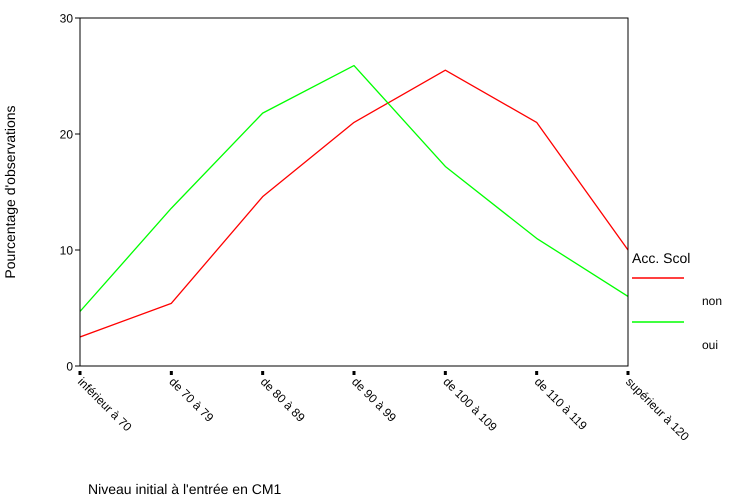  Describe the element at coordinates (712, 301) in the screenshot. I see `text: non` at that location.